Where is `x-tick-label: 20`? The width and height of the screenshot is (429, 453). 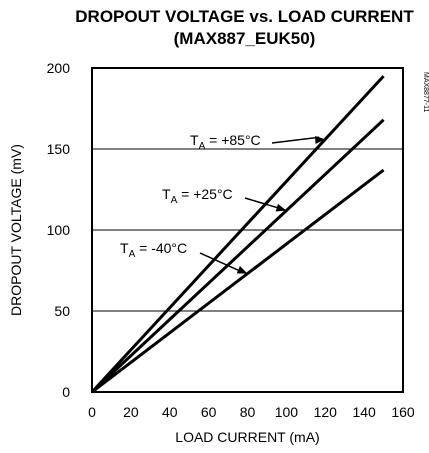
x-tick-label: 20 is located at coordinates (131, 412).